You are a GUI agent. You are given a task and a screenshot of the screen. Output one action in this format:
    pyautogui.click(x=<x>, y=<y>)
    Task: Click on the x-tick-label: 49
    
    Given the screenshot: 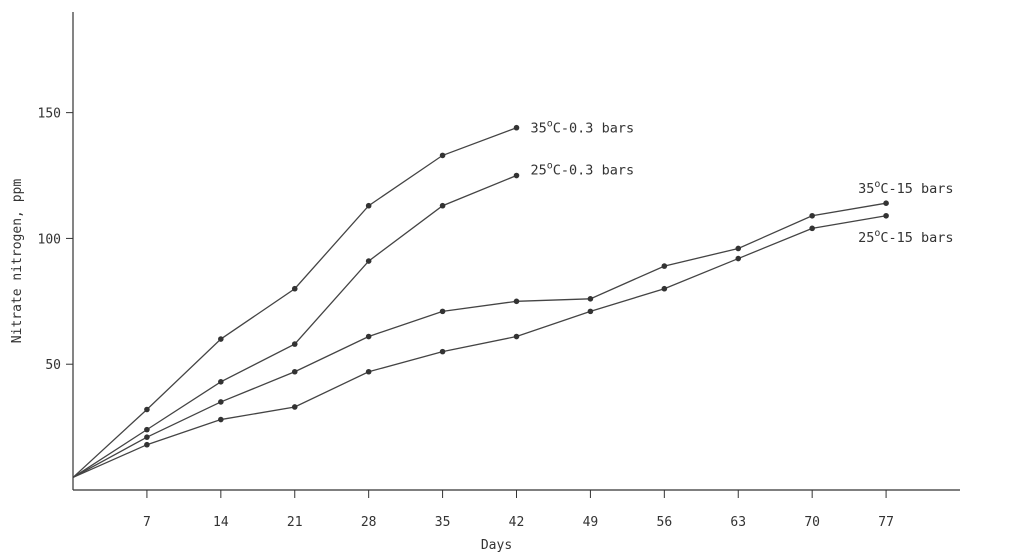 What is the action you would take?
    pyautogui.click(x=591, y=522)
    